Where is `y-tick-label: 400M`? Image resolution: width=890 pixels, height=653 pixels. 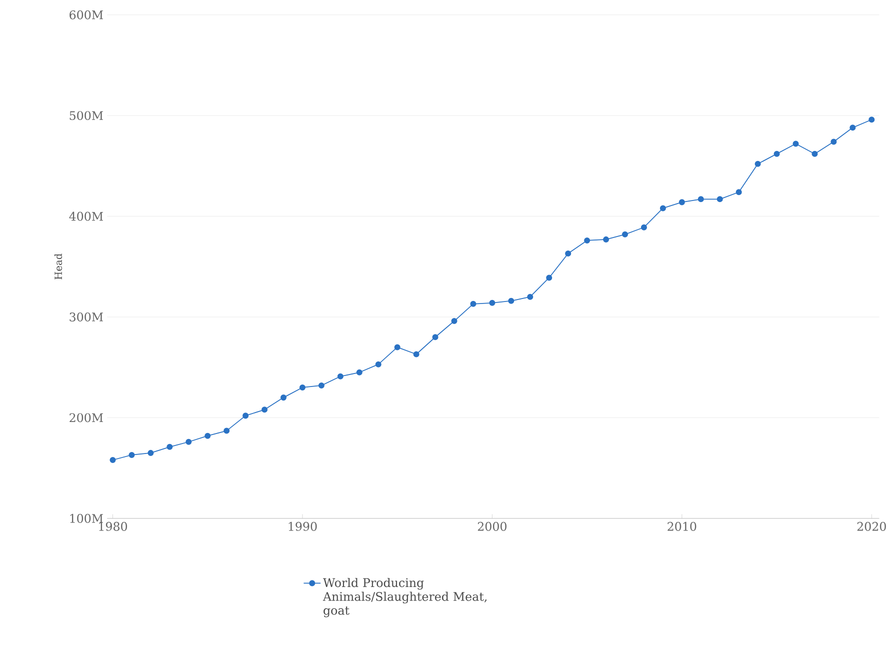 y-tick-label: 400M is located at coordinates (86, 216).